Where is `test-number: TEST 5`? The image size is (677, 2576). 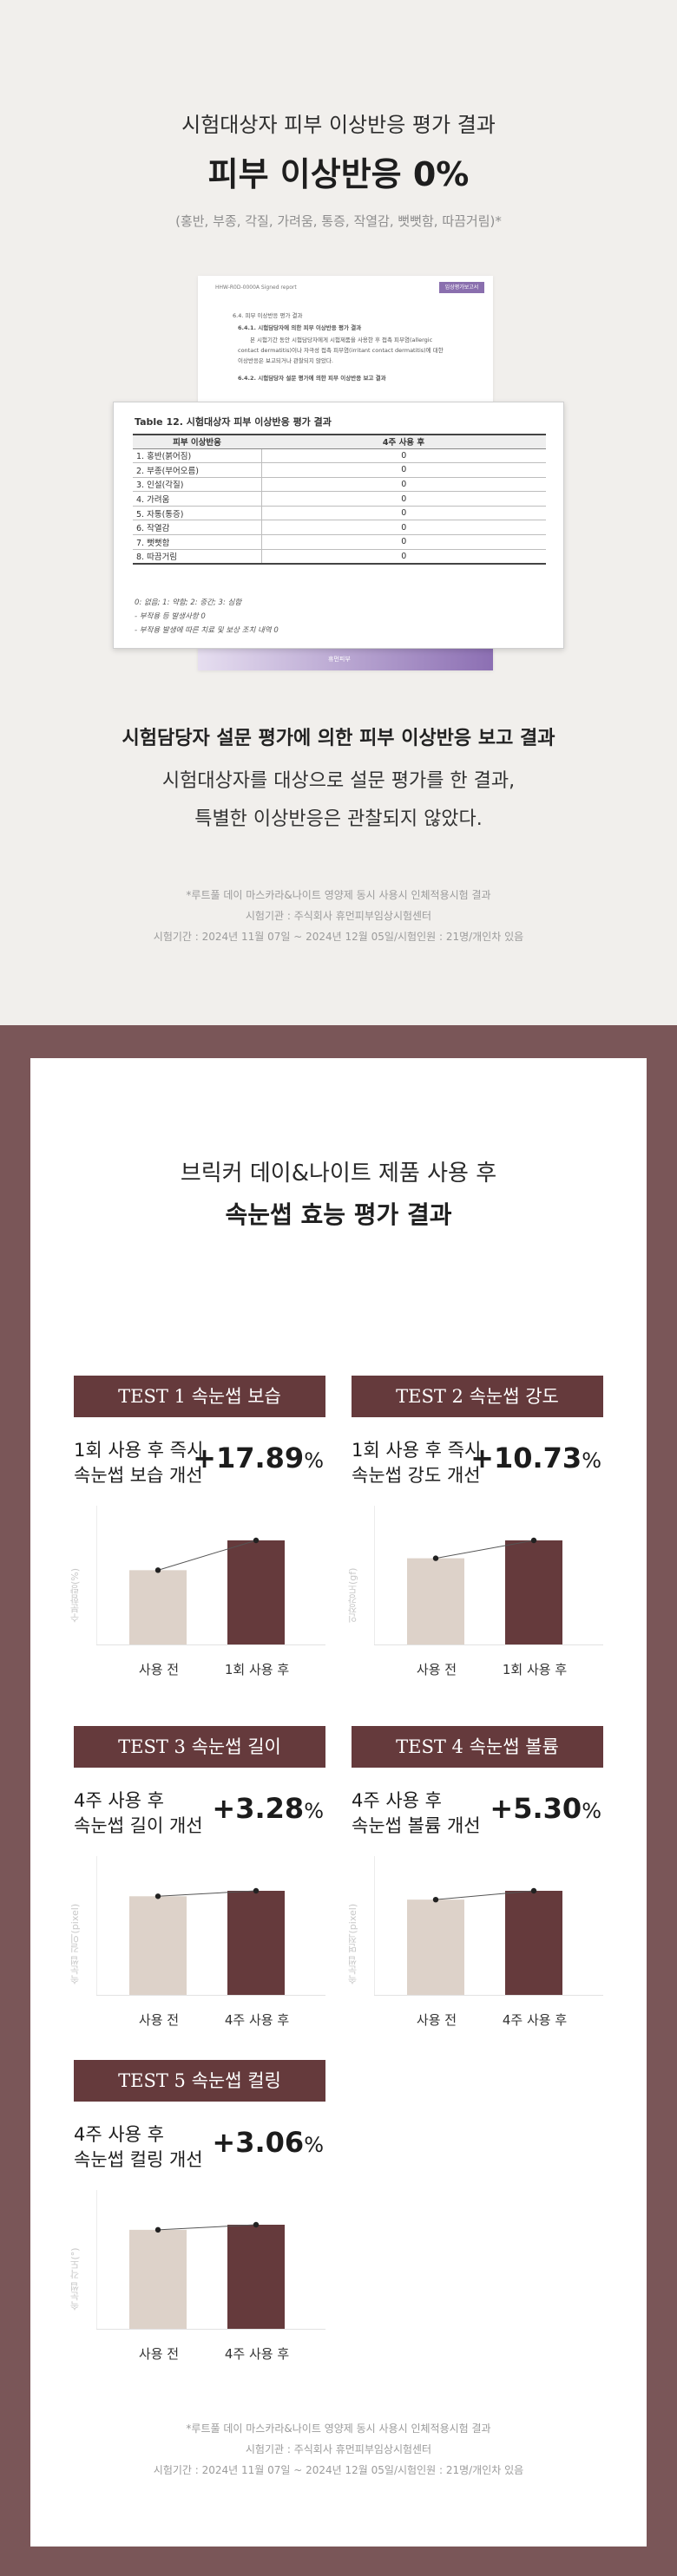
test-number: TEST 5 is located at coordinates (152, 2080).